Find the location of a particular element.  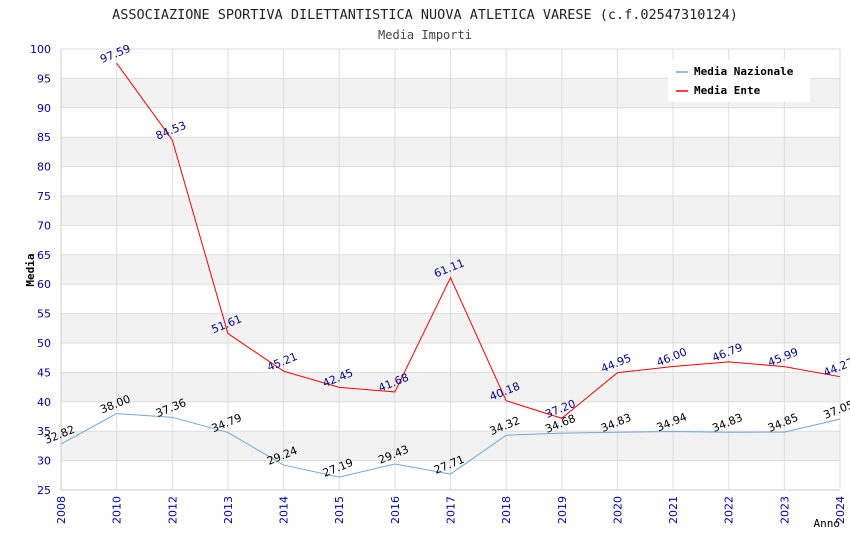

x-tick-label: 2014 is located at coordinates (284, 510).